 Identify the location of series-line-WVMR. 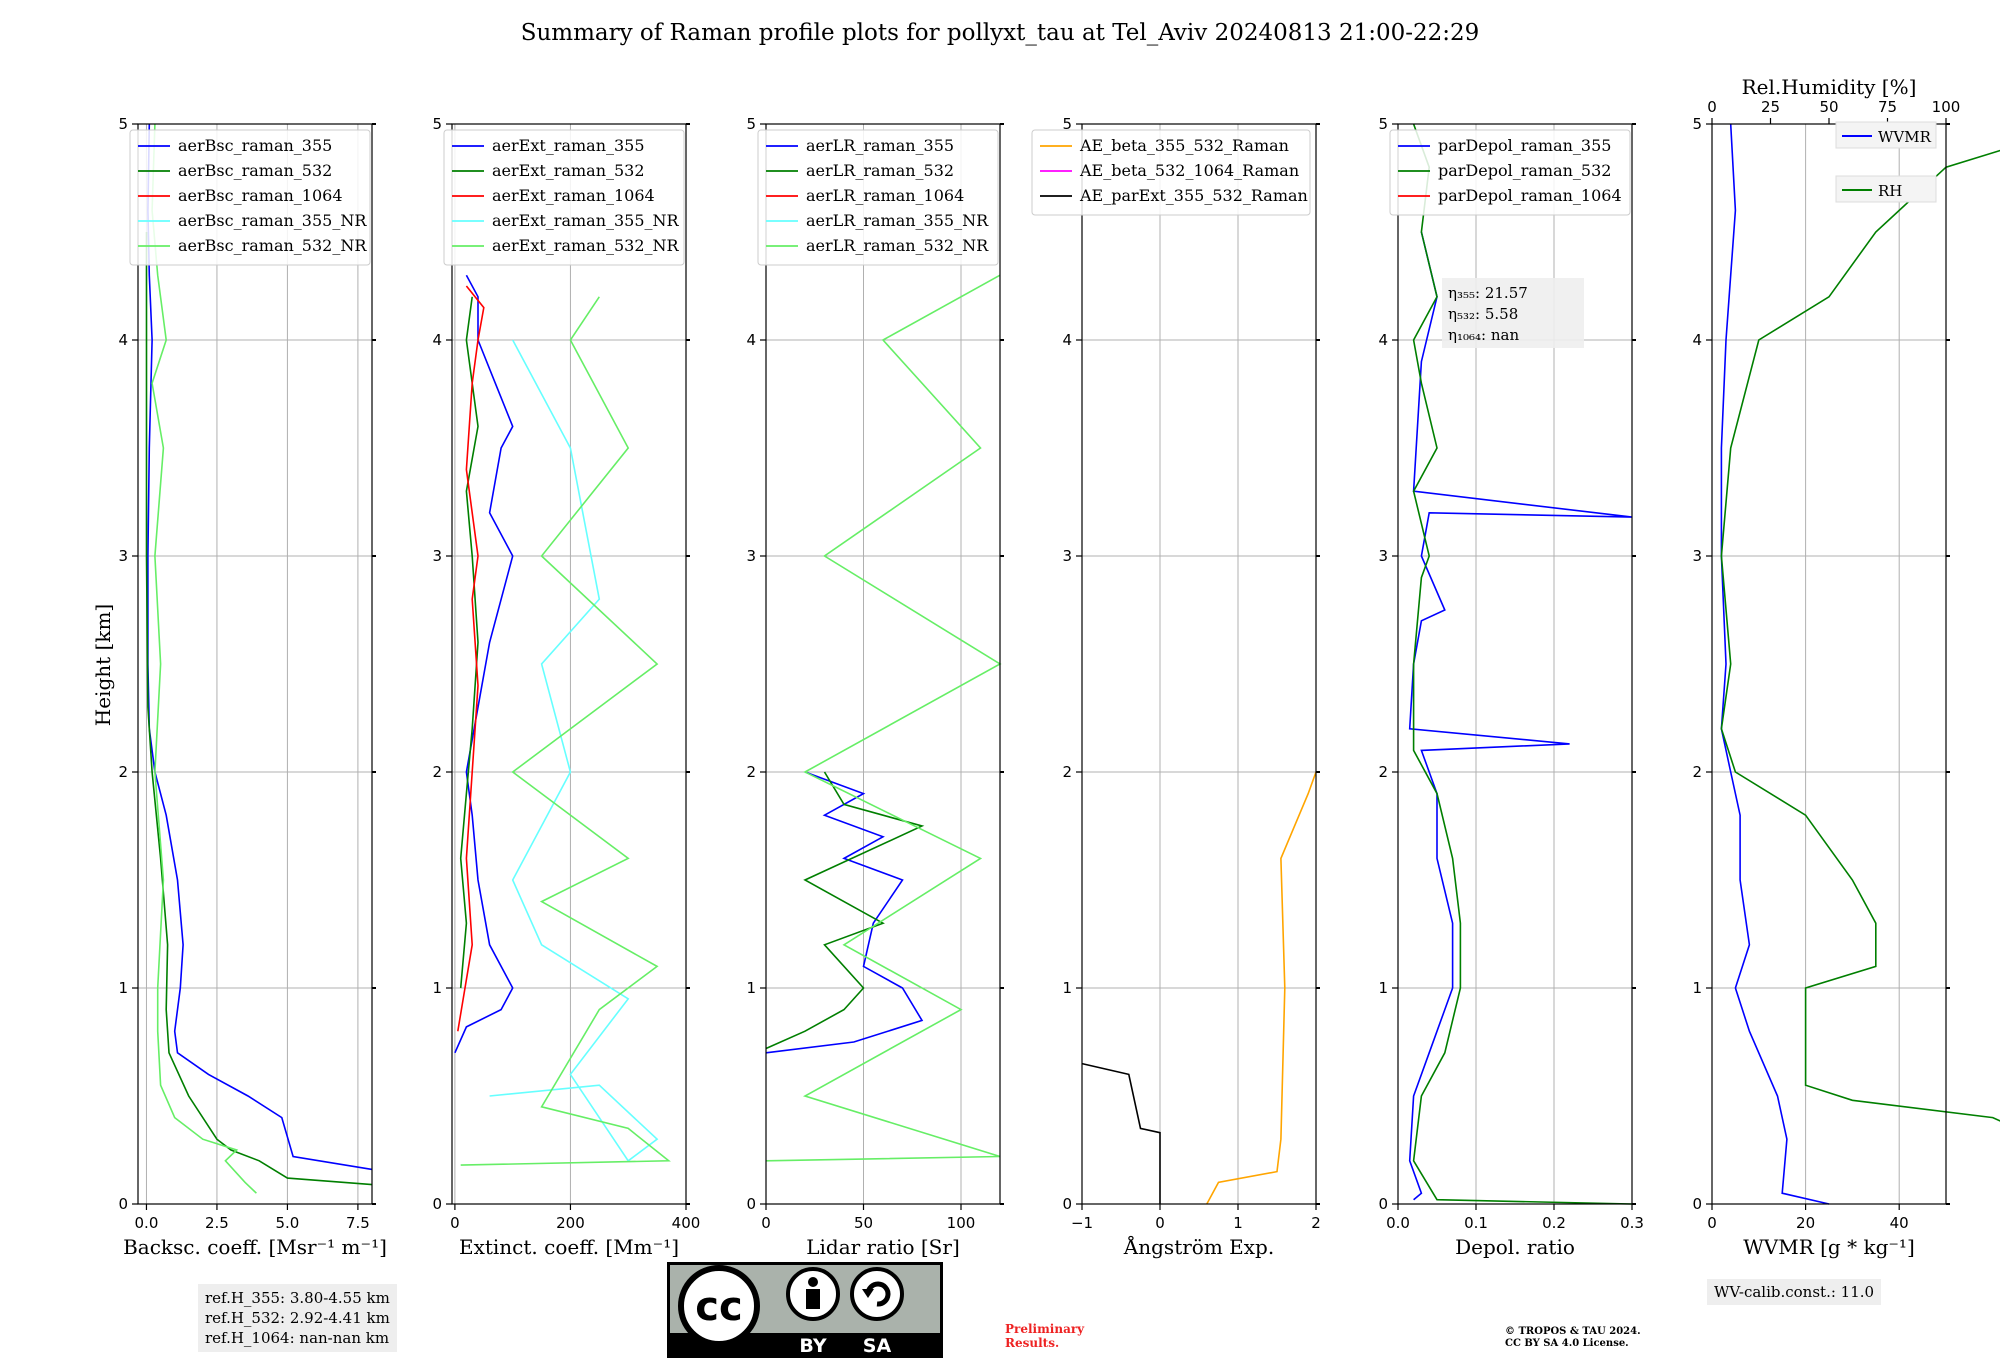
(1775, 664).